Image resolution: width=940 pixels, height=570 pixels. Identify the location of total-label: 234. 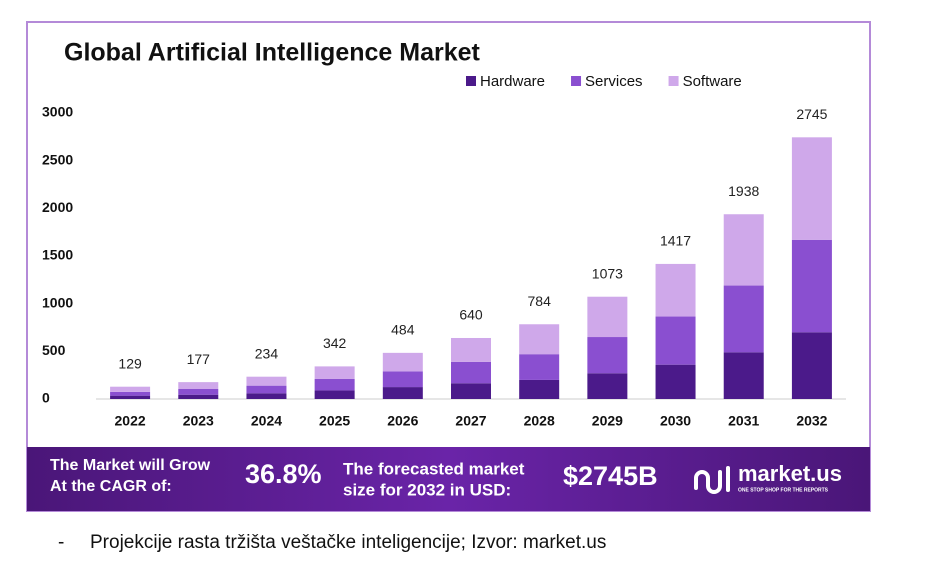
(267, 353).